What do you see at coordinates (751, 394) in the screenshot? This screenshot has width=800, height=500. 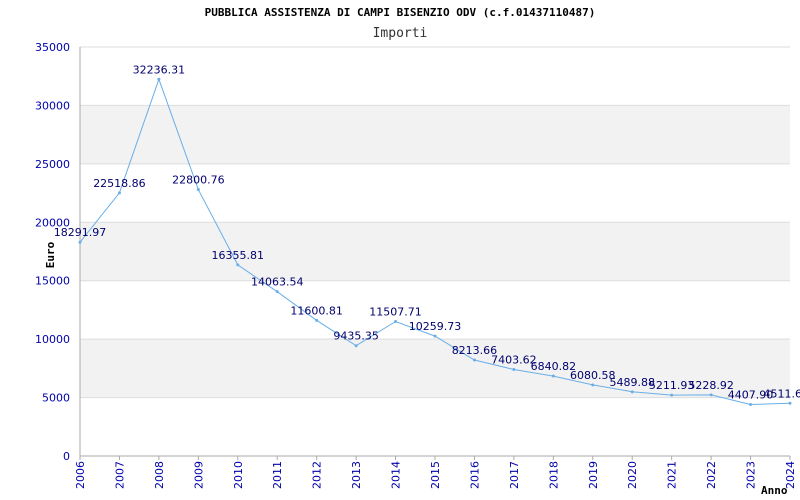 I see `data-label: 4407.90` at bounding box center [751, 394].